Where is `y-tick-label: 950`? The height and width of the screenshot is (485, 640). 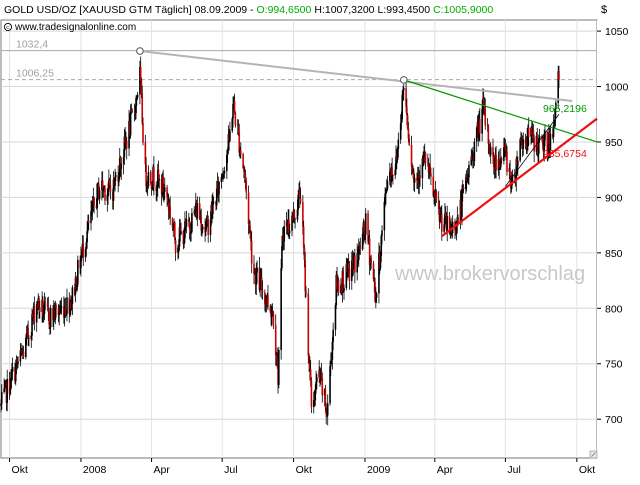 y-tick-label: 950 is located at coordinates (614, 143).